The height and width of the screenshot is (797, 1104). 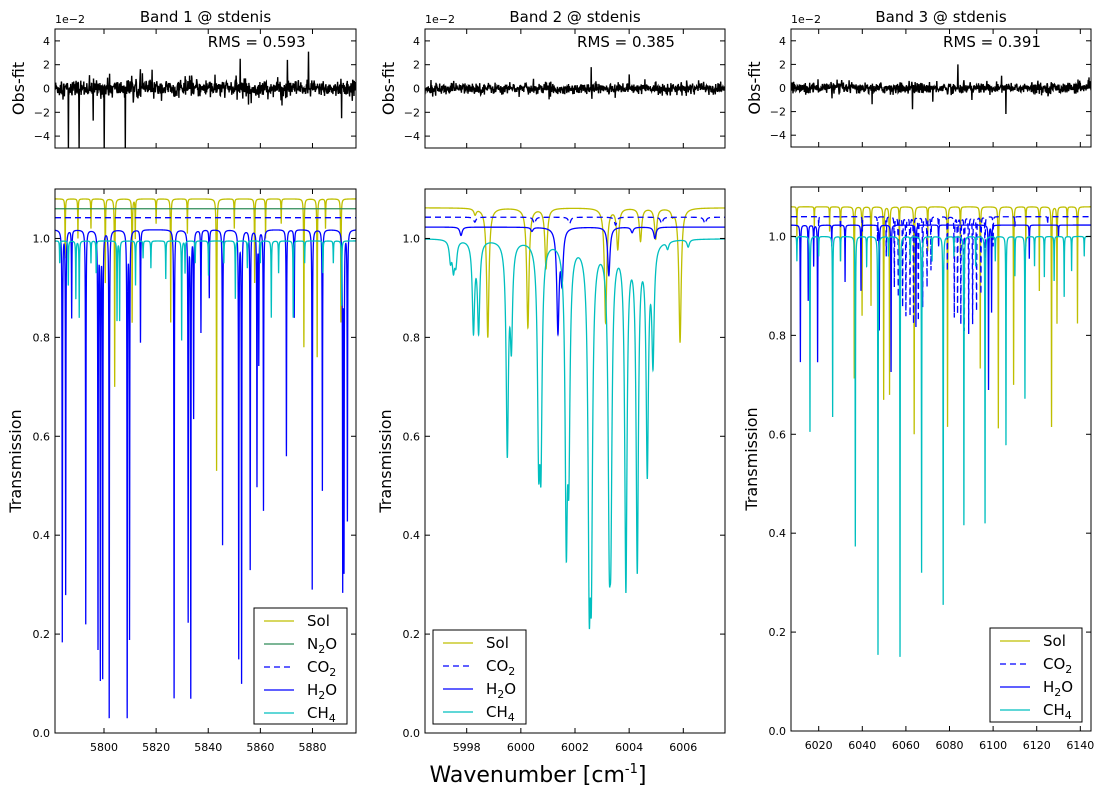 I want to click on x-tick-label: 5880, so click(x=312, y=747).